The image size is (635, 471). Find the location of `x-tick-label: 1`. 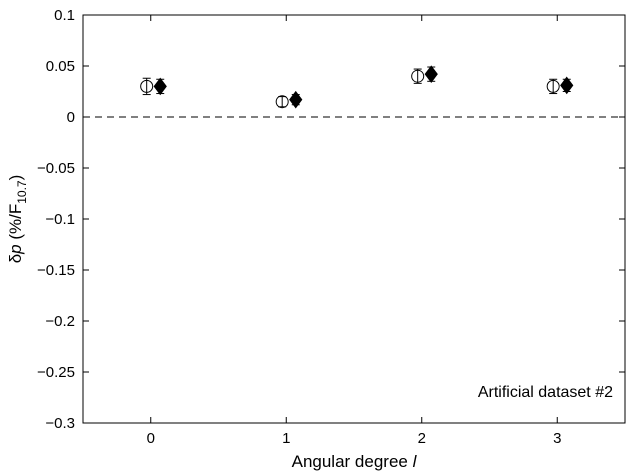

x-tick-label: 1 is located at coordinates (286, 438).